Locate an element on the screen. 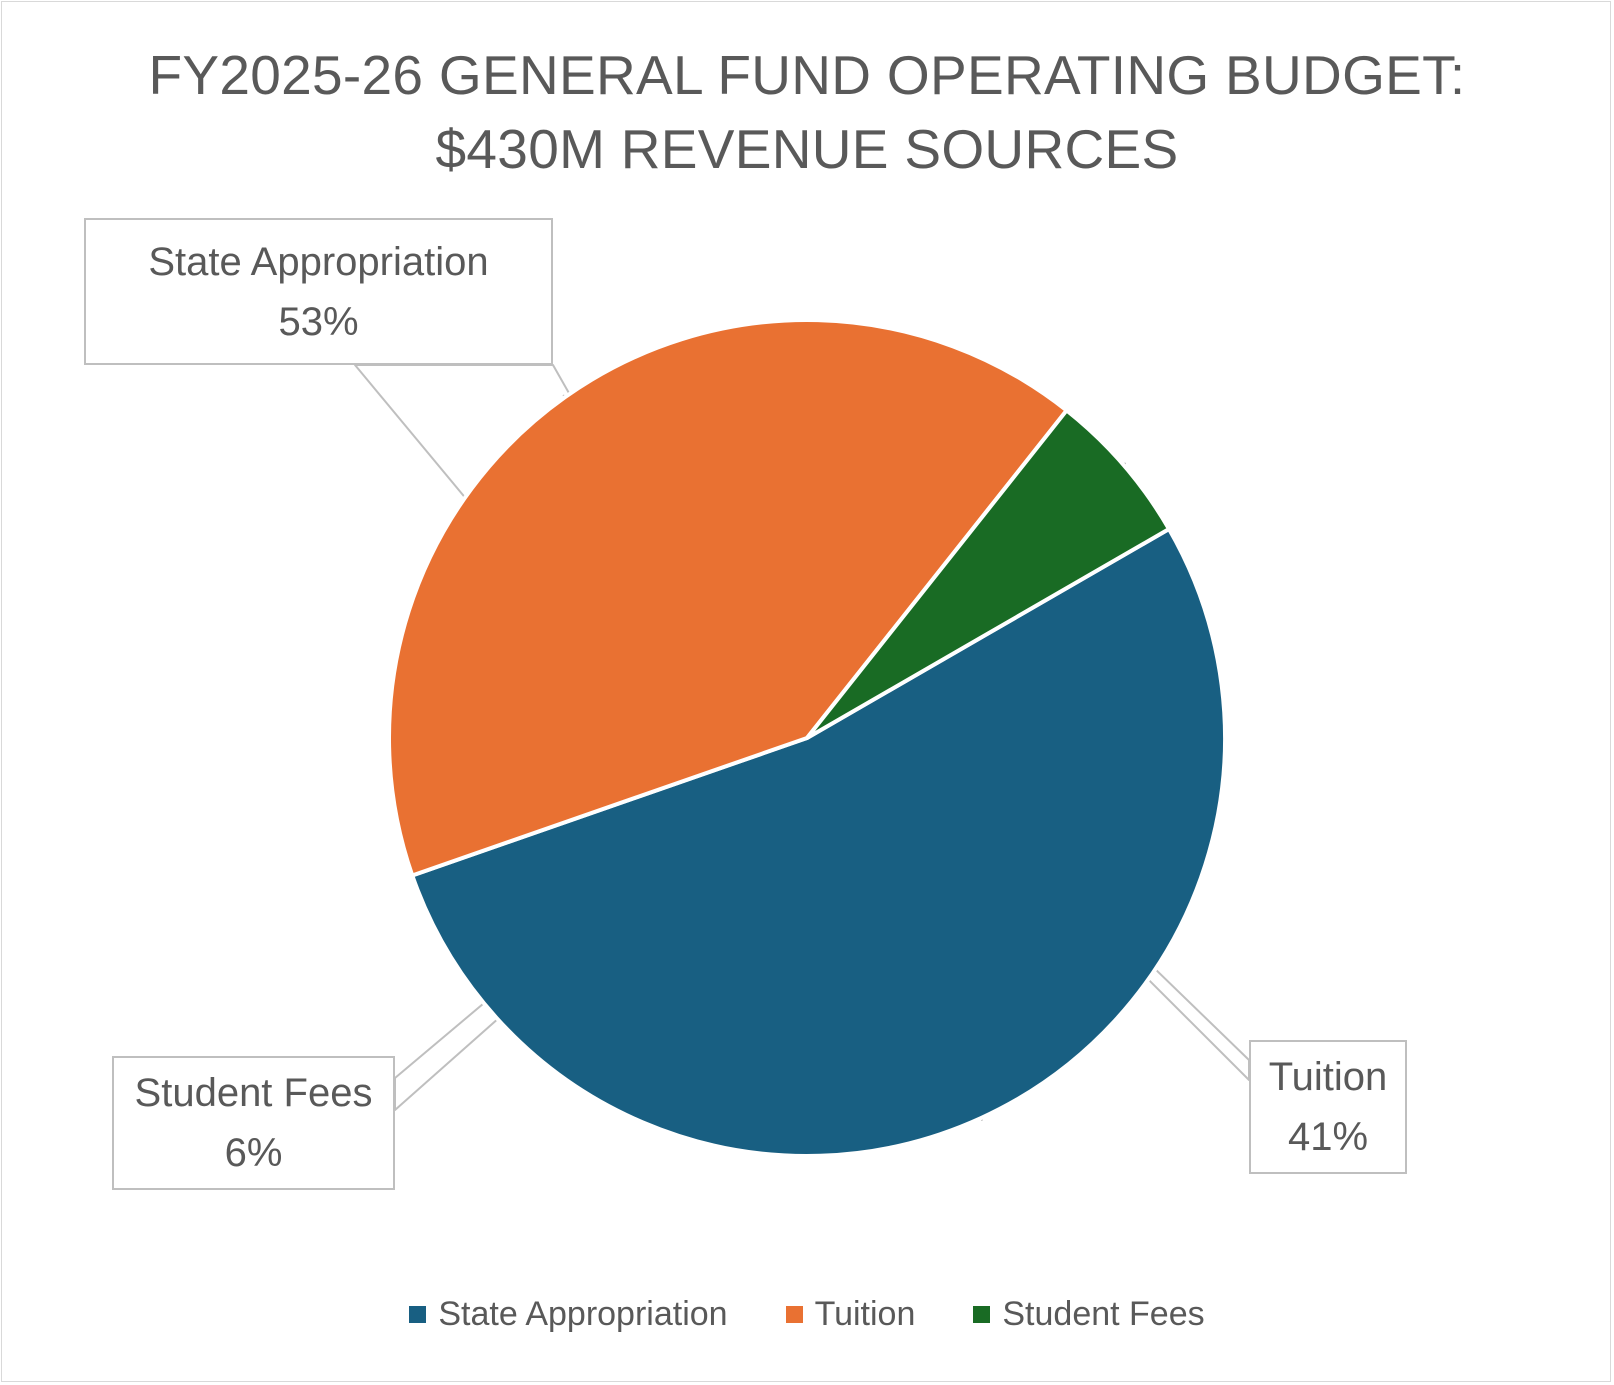 The width and height of the screenshot is (1614, 1385). callout-label: Tuition is located at coordinates (1328, 1077).